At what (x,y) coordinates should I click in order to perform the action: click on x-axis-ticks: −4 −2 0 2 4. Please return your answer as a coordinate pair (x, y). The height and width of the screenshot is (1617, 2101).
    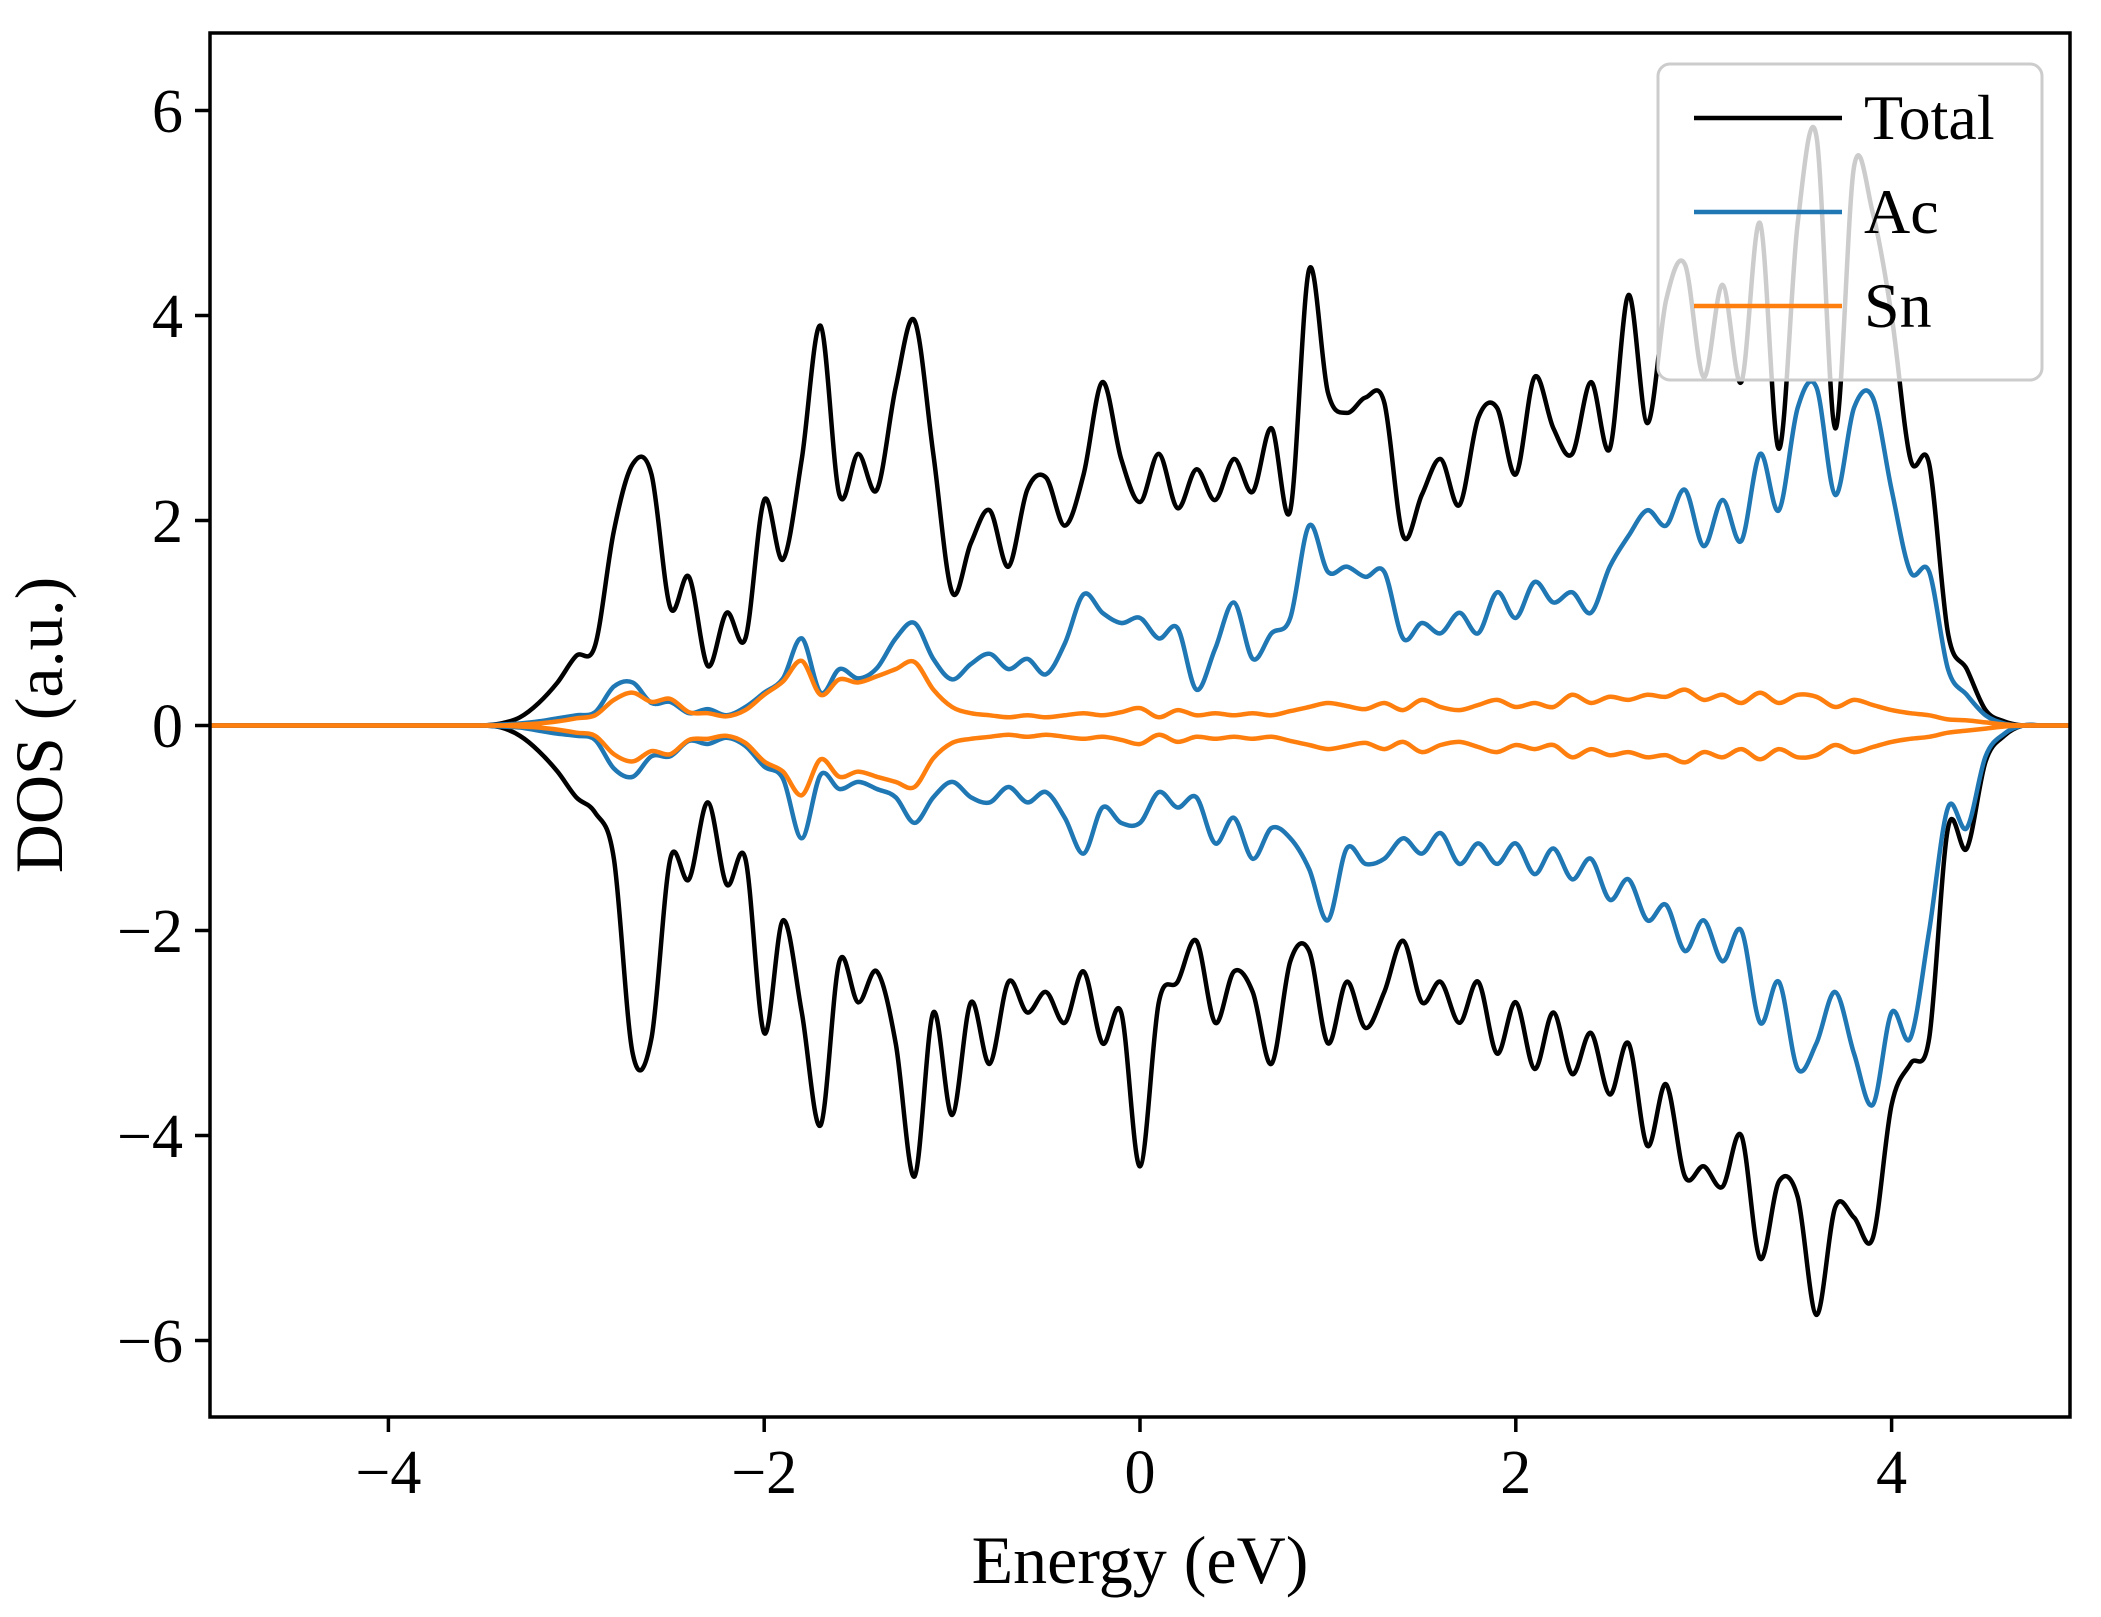
    Looking at the image, I should click on (1131, 1462).